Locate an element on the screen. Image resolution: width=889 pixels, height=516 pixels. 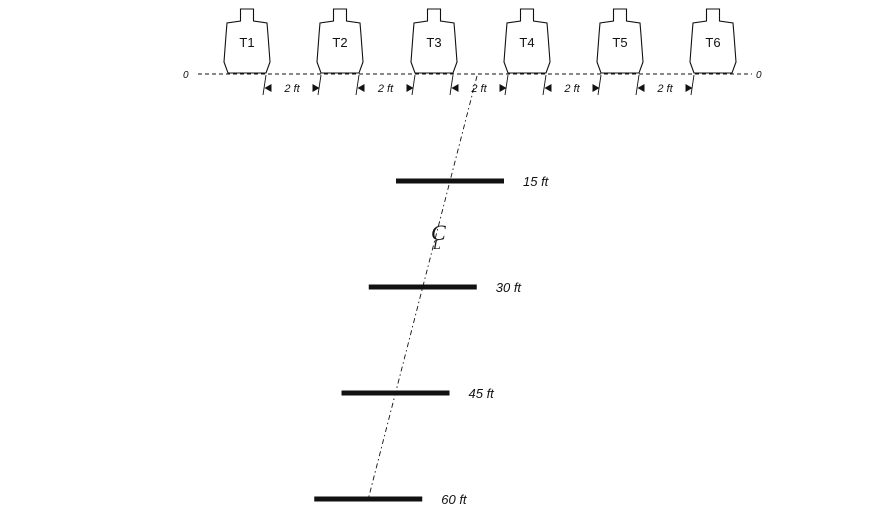
target-3: T3 is located at coordinates (434, 41).